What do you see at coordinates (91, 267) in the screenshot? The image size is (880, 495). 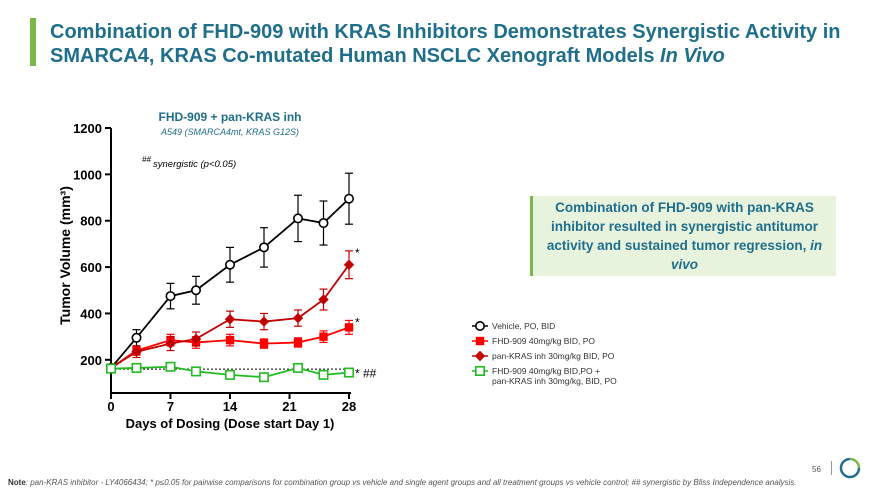 I see `y-tick-label: 600` at bounding box center [91, 267].